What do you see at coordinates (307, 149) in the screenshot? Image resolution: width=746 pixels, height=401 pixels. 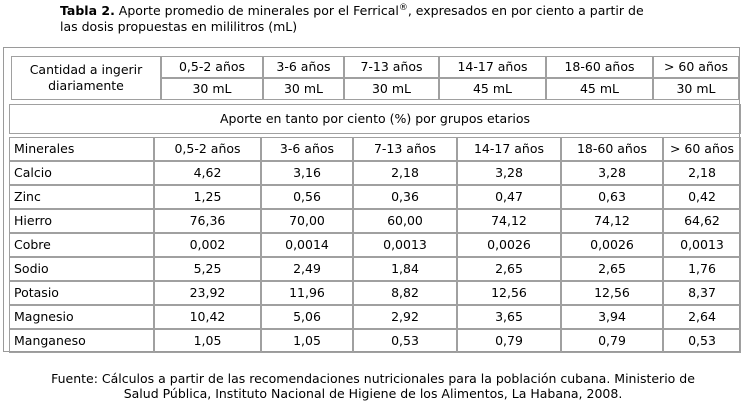 I see `column-header: 3-6 años` at bounding box center [307, 149].